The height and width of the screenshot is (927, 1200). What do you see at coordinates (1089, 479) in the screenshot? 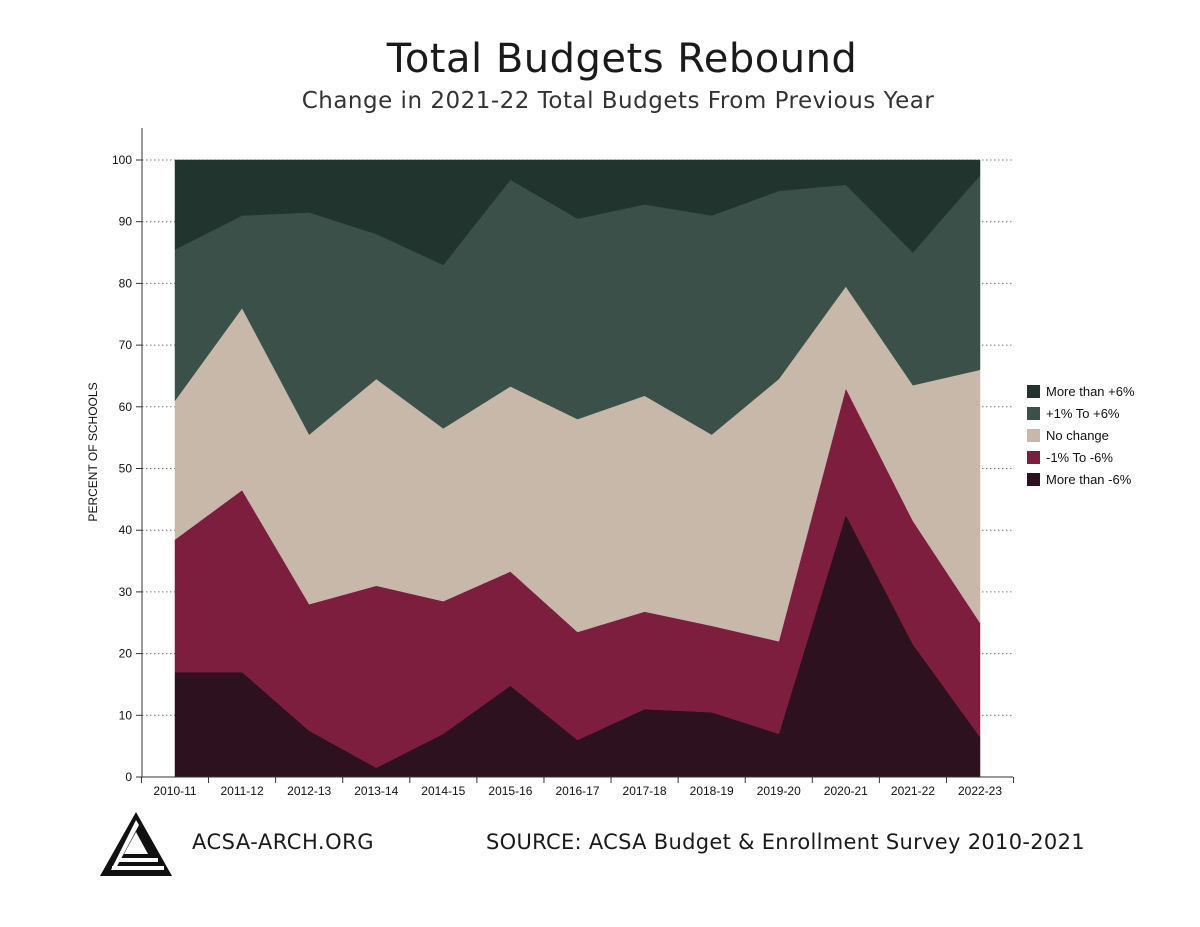
I see `legend-label: More than -6%` at bounding box center [1089, 479].